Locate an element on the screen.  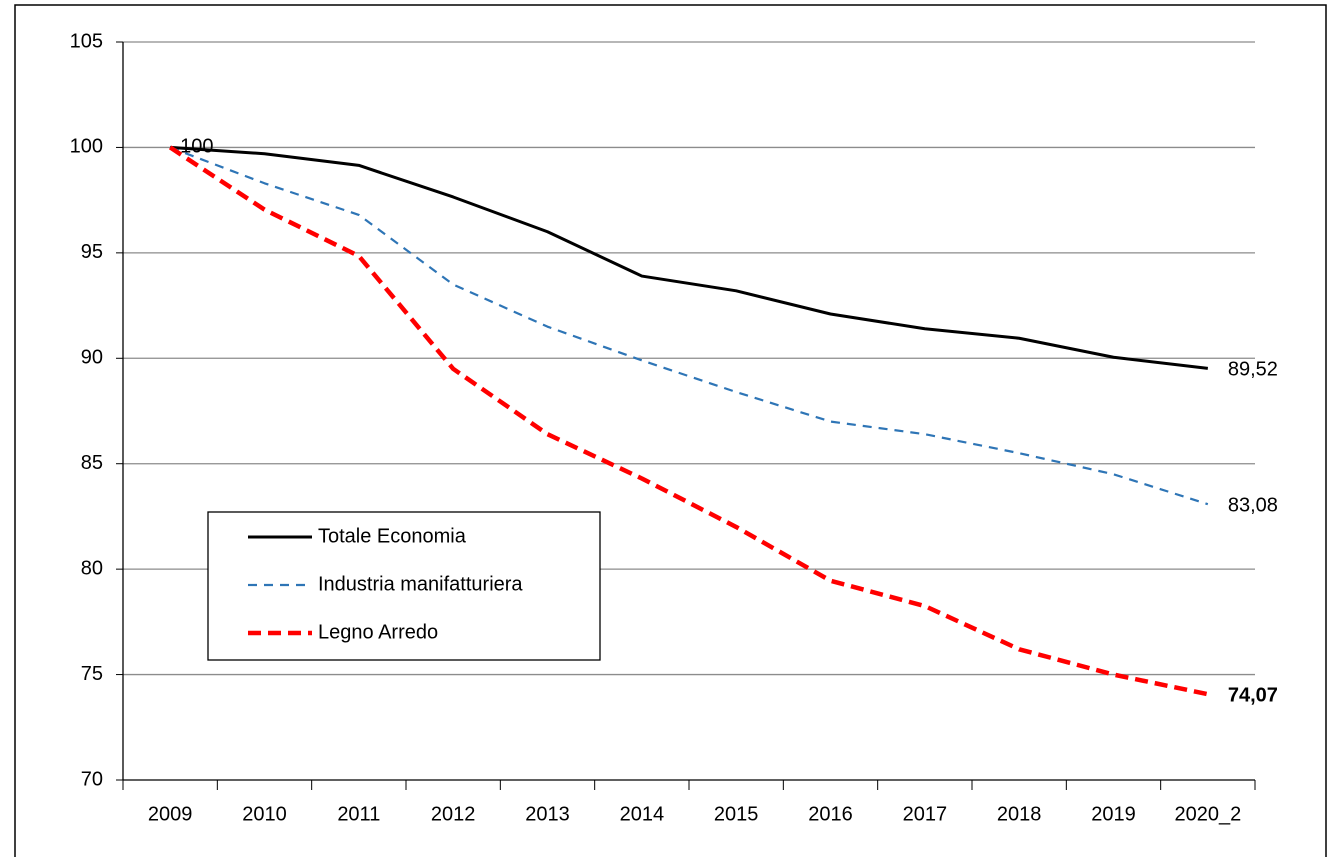
y-tick-label: 85 is located at coordinates (92, 463).